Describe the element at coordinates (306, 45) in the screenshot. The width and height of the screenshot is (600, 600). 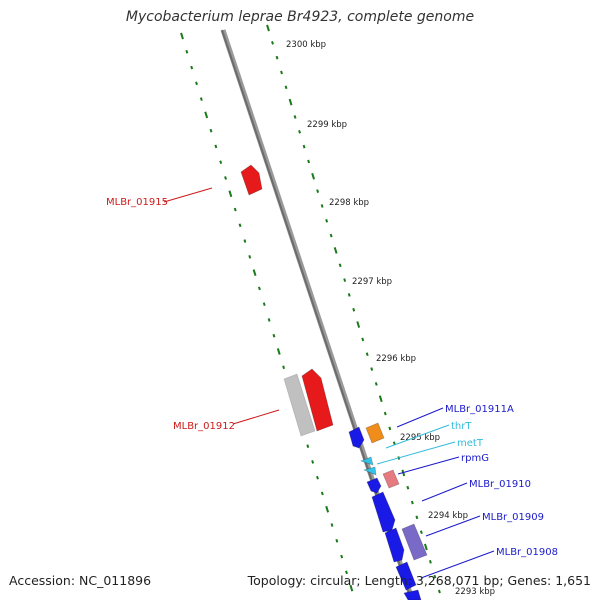
I see `scale-label: 2300 kbp` at that location.